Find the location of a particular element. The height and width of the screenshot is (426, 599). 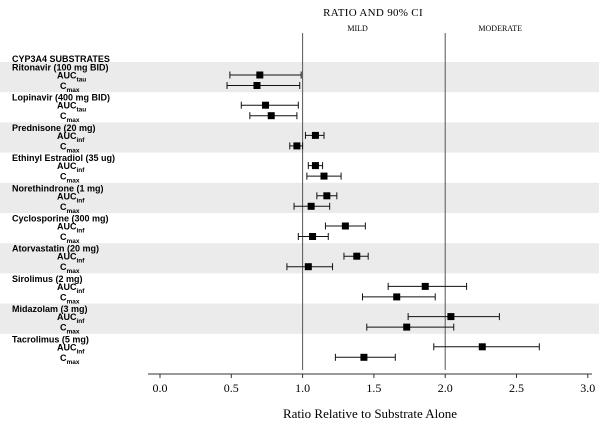

x-tick-label: 1.0 is located at coordinates (302, 388).